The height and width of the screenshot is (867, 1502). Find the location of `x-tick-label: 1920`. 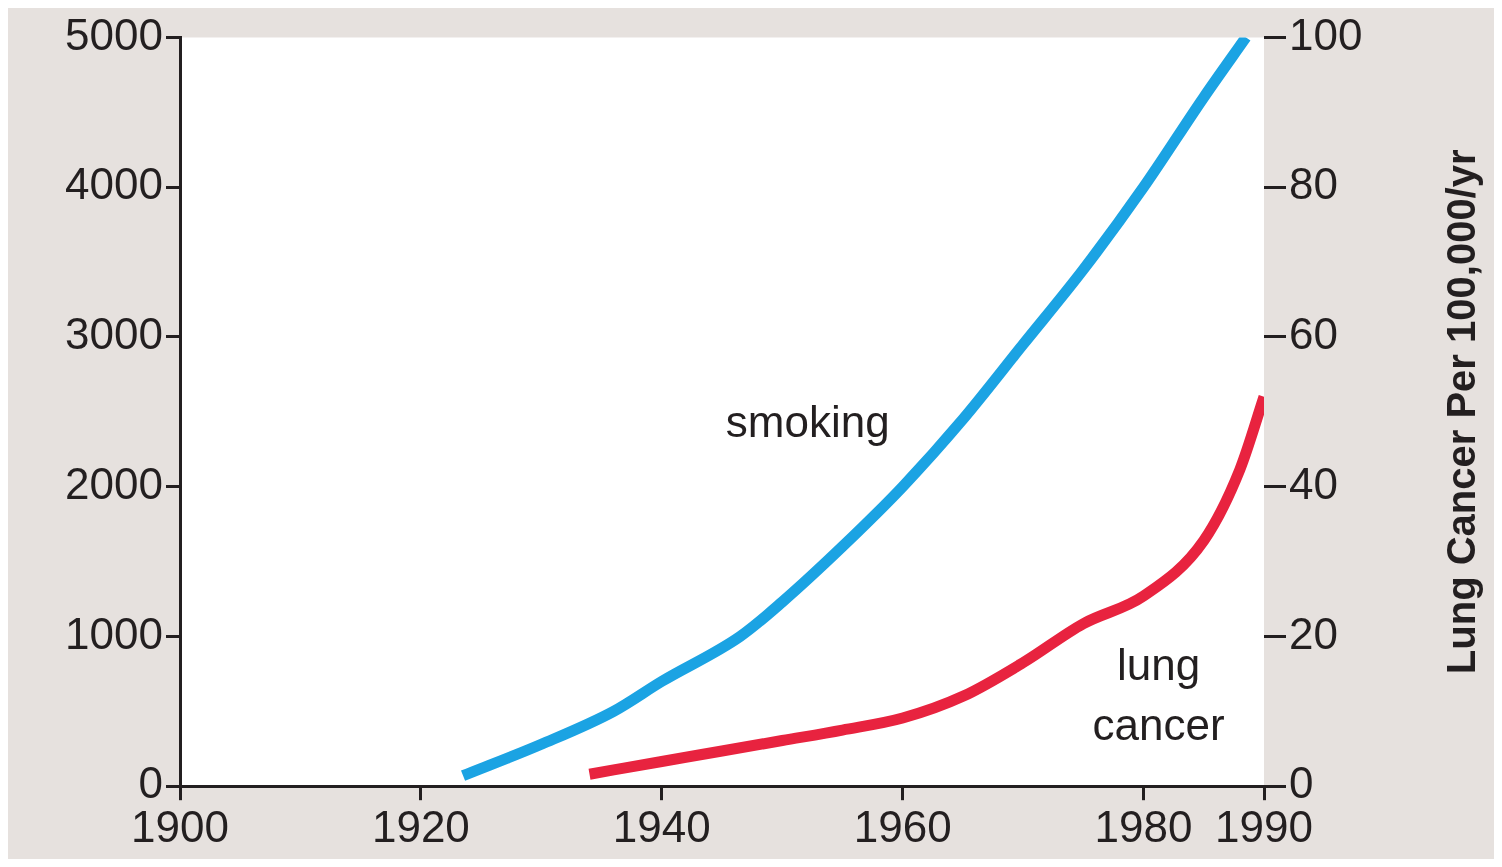

x-tick-label: 1920 is located at coordinates (420, 826).